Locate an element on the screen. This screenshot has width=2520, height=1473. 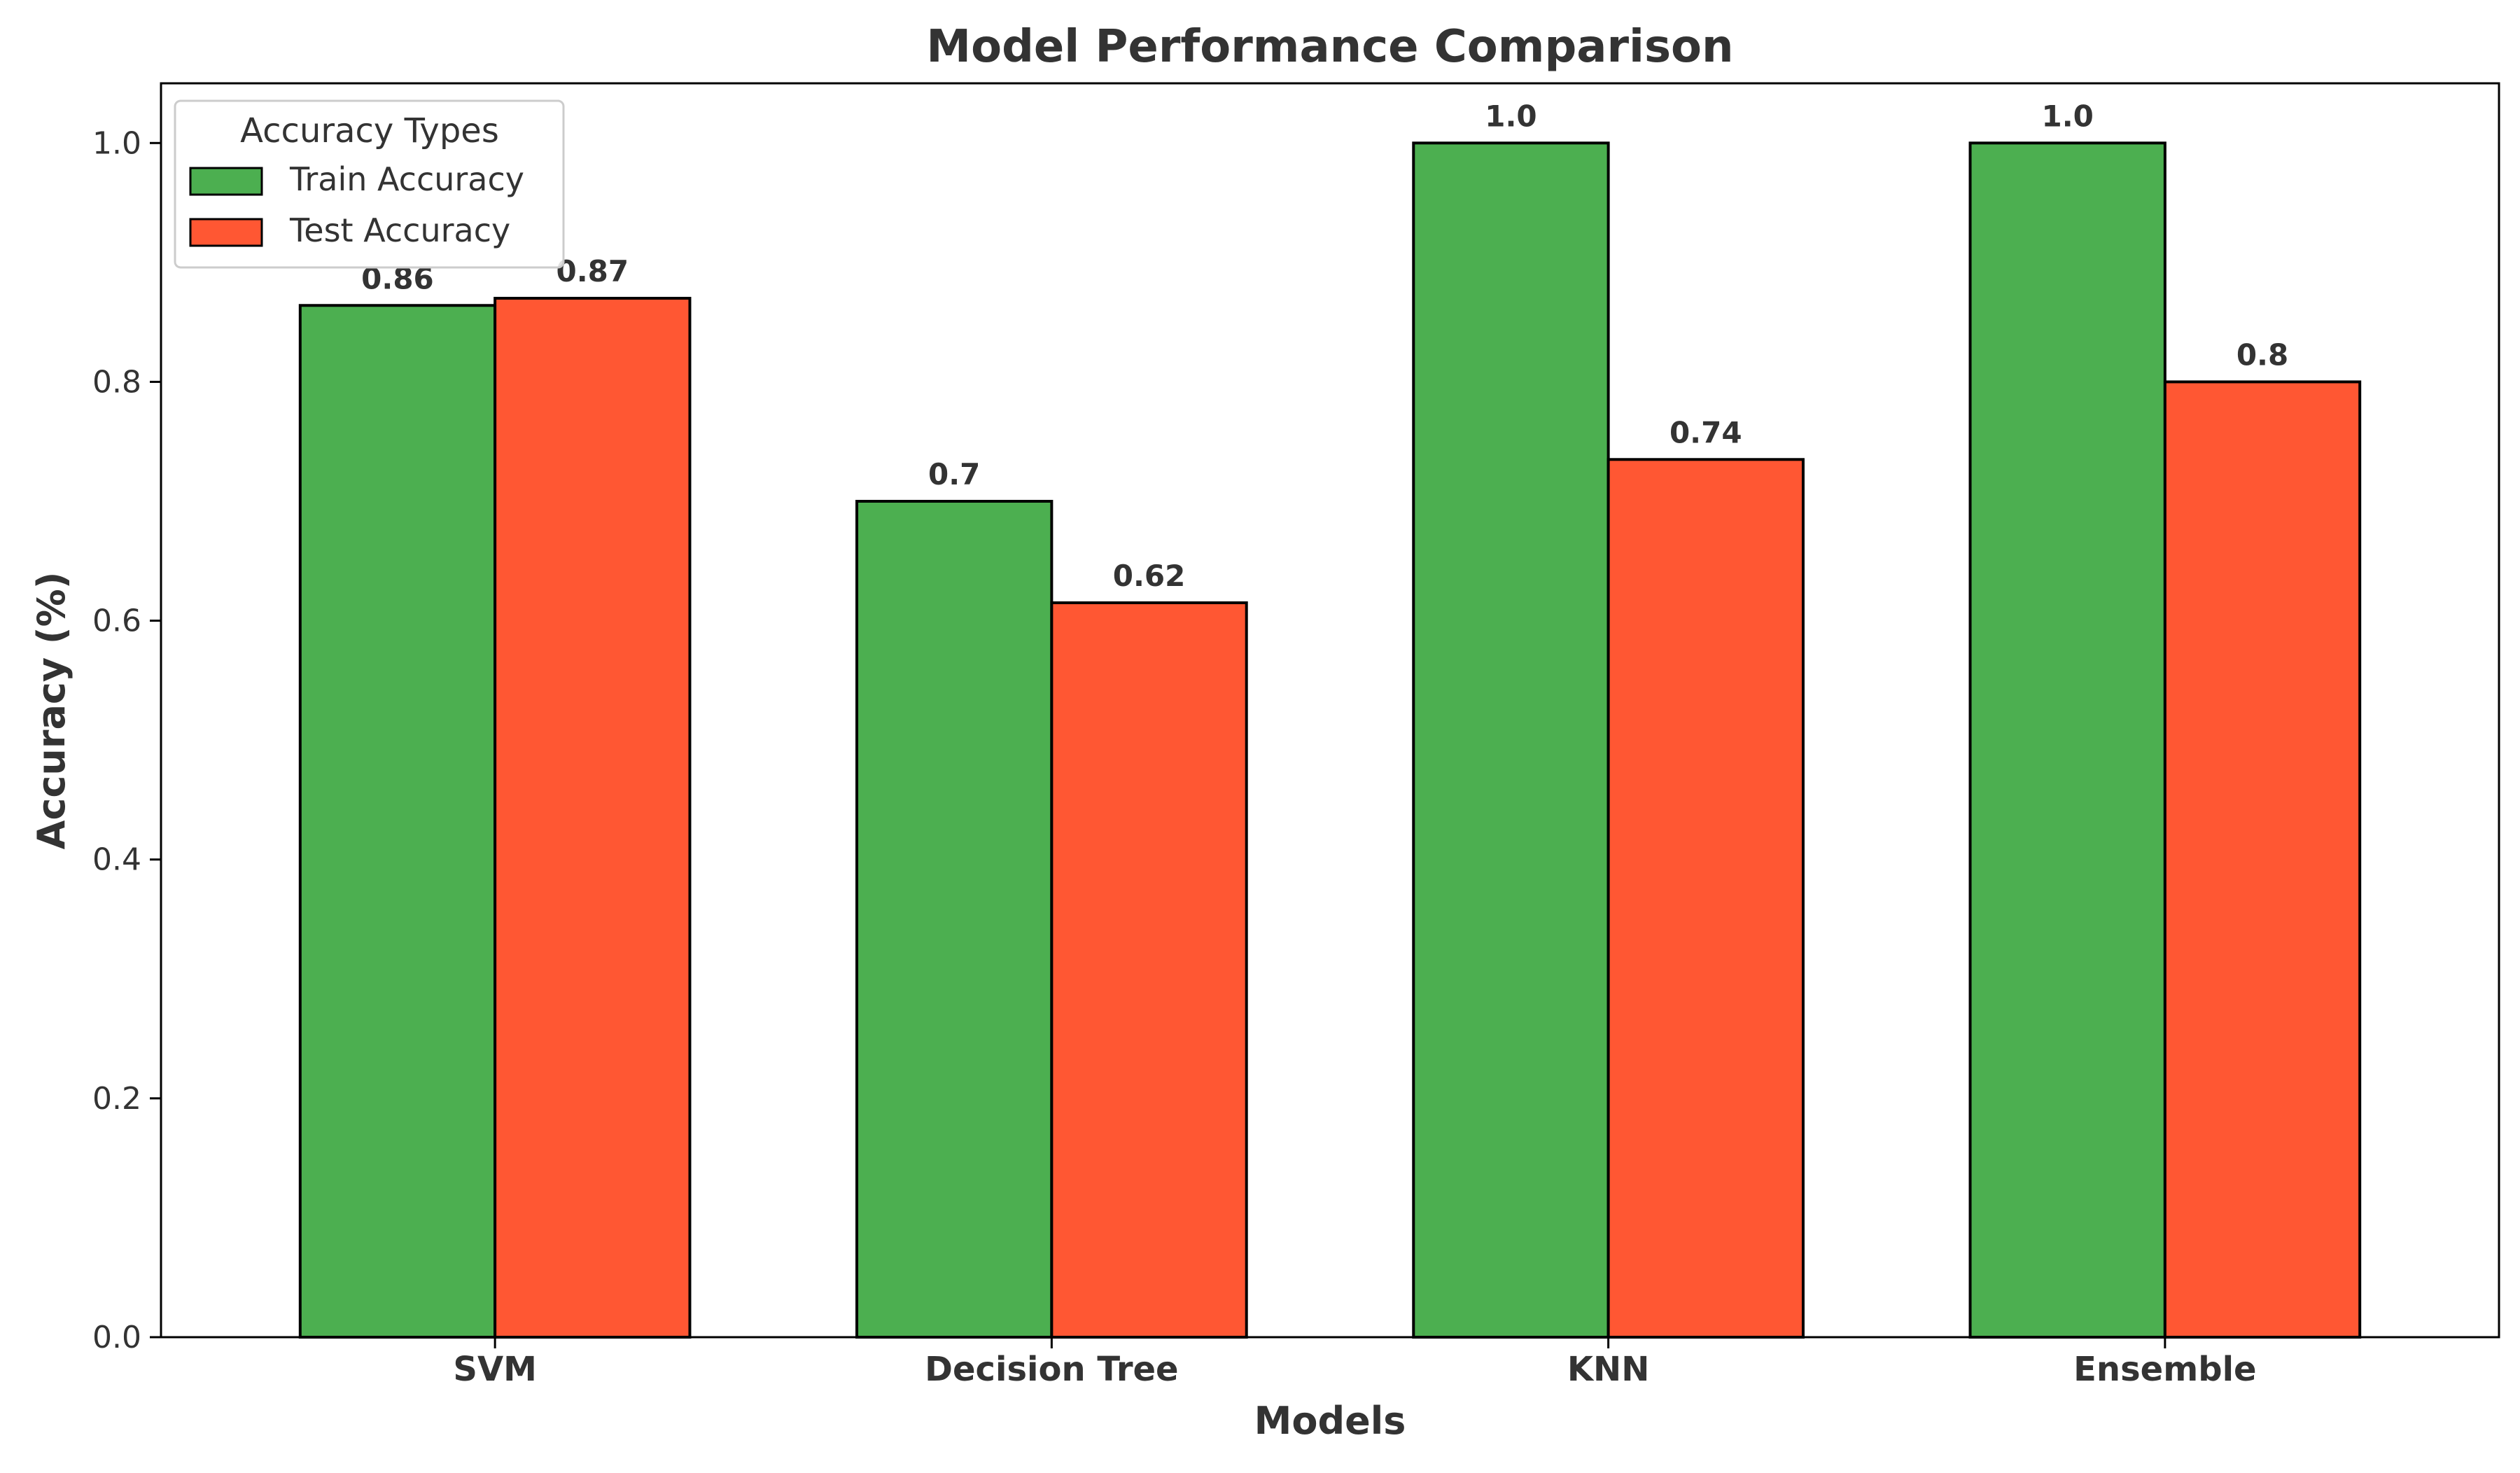
x-axis-label: Models is located at coordinates (1330, 1421).